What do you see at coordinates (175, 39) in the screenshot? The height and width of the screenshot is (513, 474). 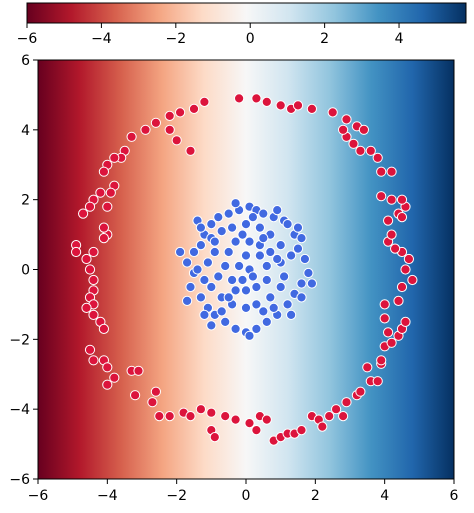 I see `colorbar-tick-label: −2` at bounding box center [175, 39].